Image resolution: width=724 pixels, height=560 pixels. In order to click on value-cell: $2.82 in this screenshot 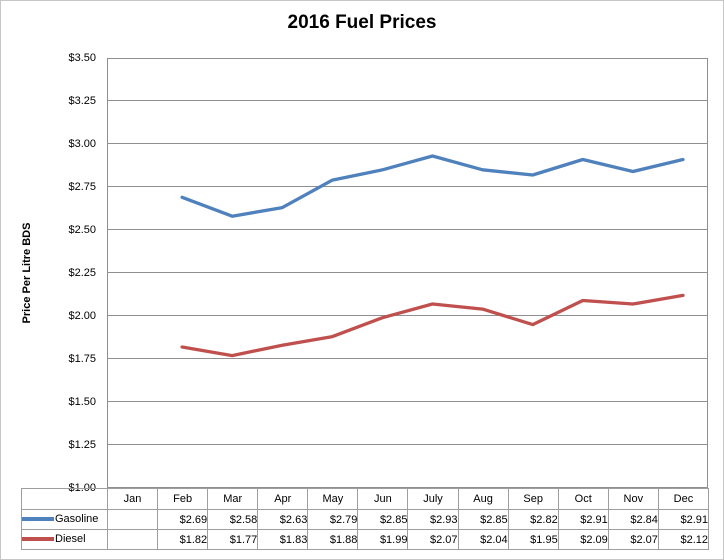, I will do `click(533, 519)`.